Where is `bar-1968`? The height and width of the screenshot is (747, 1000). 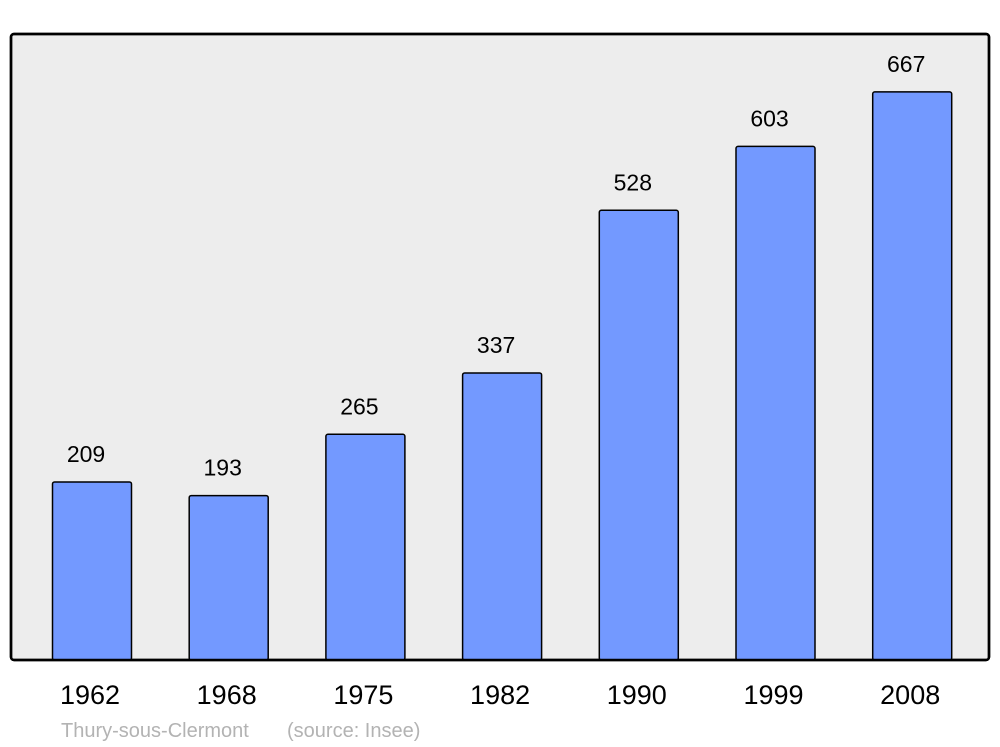
bar-1968 is located at coordinates (228, 577).